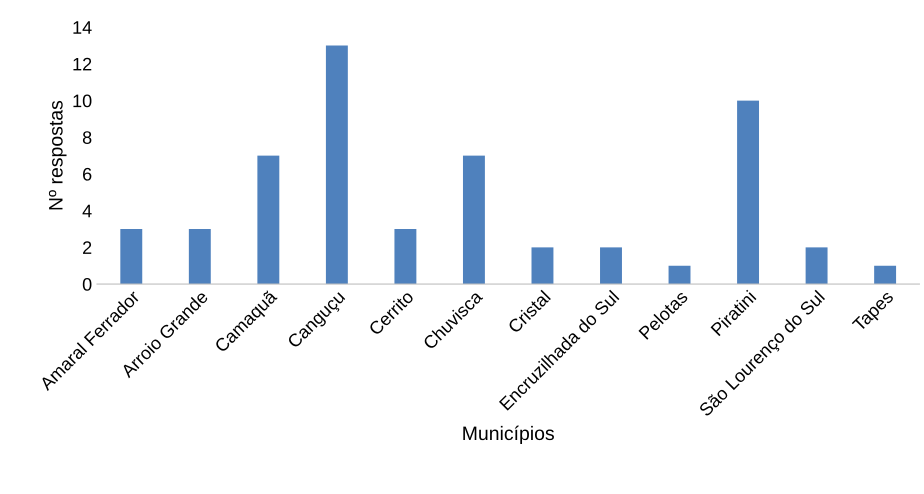 The height and width of the screenshot is (494, 924). Describe the element at coordinates (87, 247) in the screenshot. I see `y-tick-label: 2` at that location.